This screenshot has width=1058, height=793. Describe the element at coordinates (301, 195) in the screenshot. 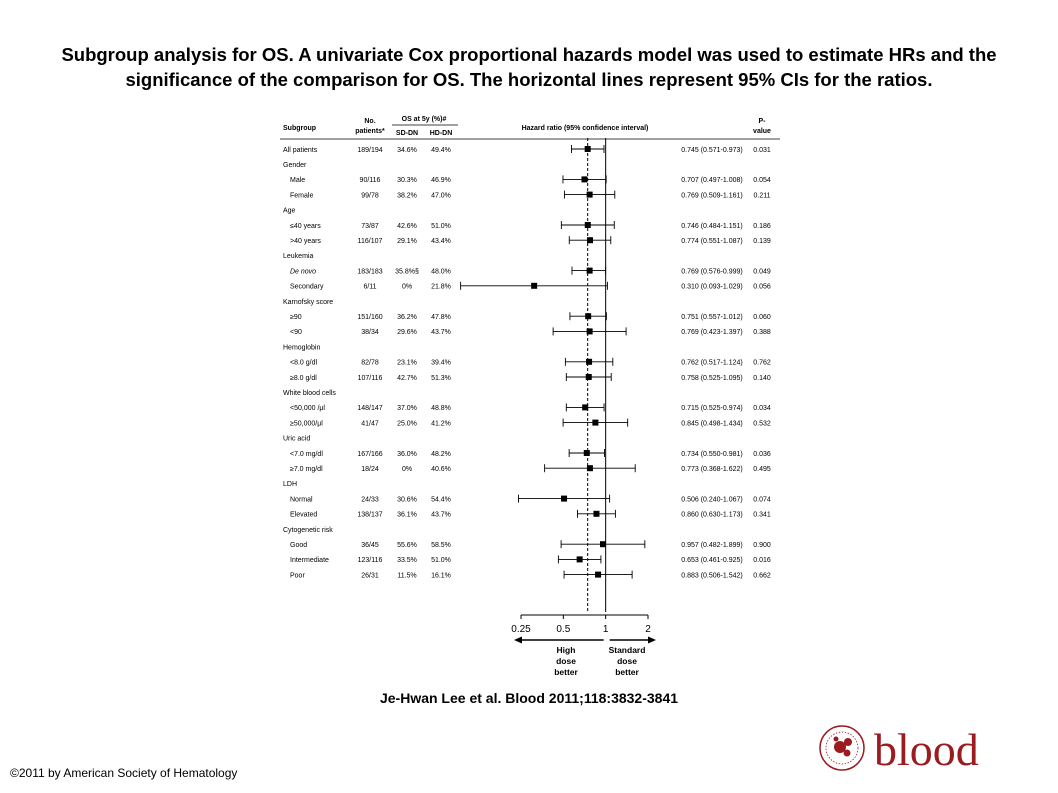

I see `row-label: Female` at that location.